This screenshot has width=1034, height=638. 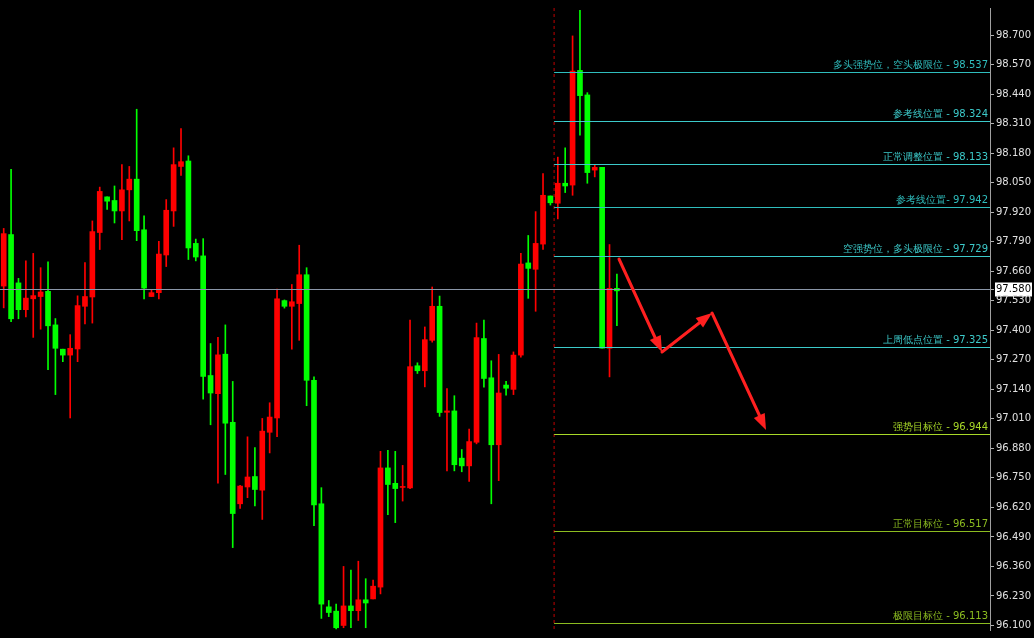 What do you see at coordinates (1013, 211) in the screenshot?
I see `y-tick-label: 97.920` at bounding box center [1013, 211].